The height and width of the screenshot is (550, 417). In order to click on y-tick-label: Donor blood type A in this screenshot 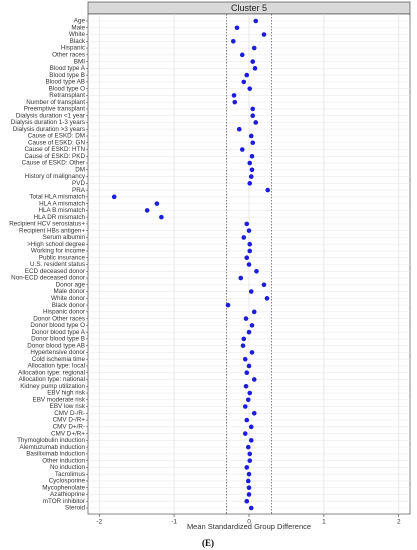, I will do `click(58, 332)`.